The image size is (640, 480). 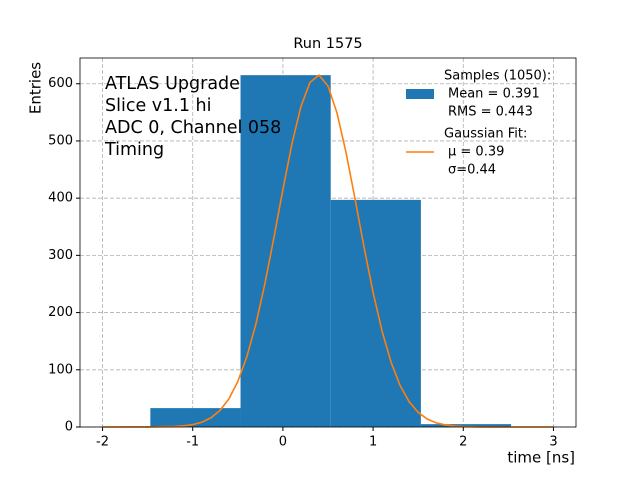 What do you see at coordinates (193, 128) in the screenshot?
I see `annotation: ADC 0, Channel 058` at bounding box center [193, 128].